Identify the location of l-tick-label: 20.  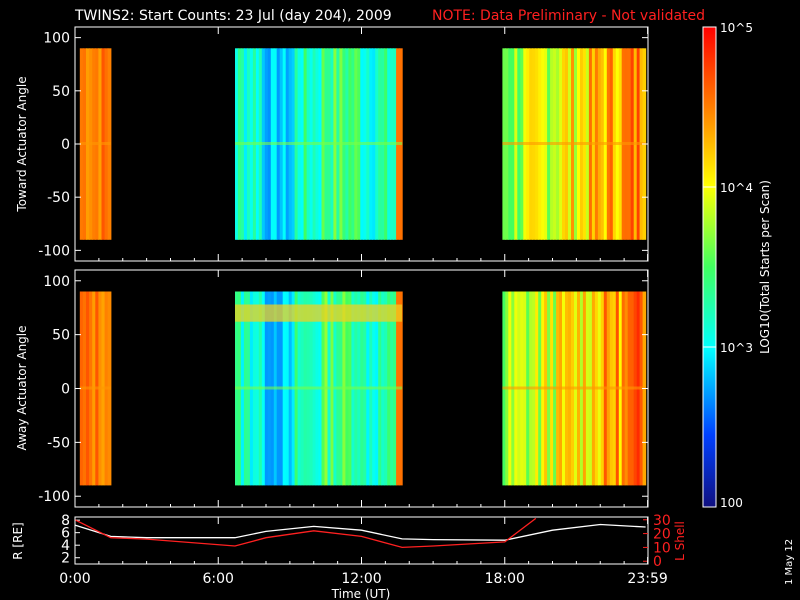
(662, 535).